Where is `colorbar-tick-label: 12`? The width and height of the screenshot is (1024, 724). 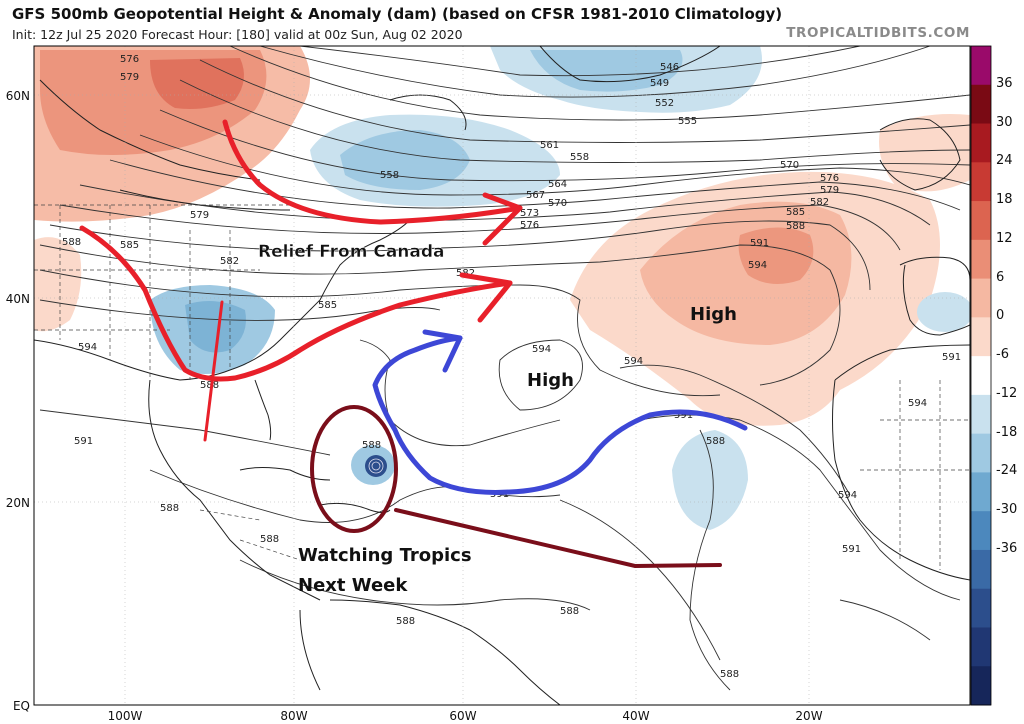 colorbar-tick-label: 12 is located at coordinates (1004, 238).